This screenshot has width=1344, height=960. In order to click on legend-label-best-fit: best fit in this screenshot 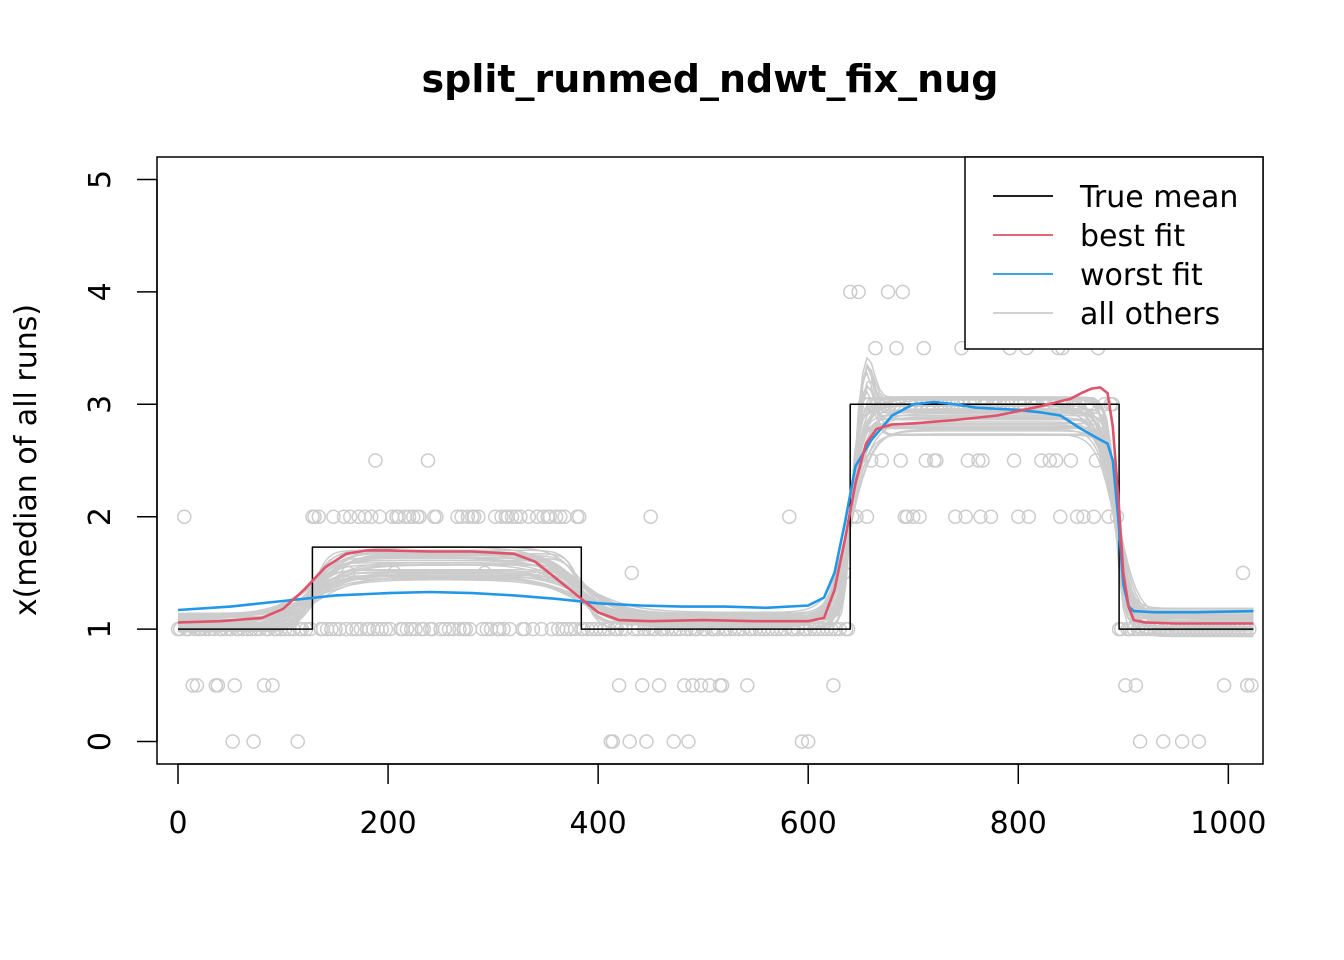, I will do `click(1132, 236)`.